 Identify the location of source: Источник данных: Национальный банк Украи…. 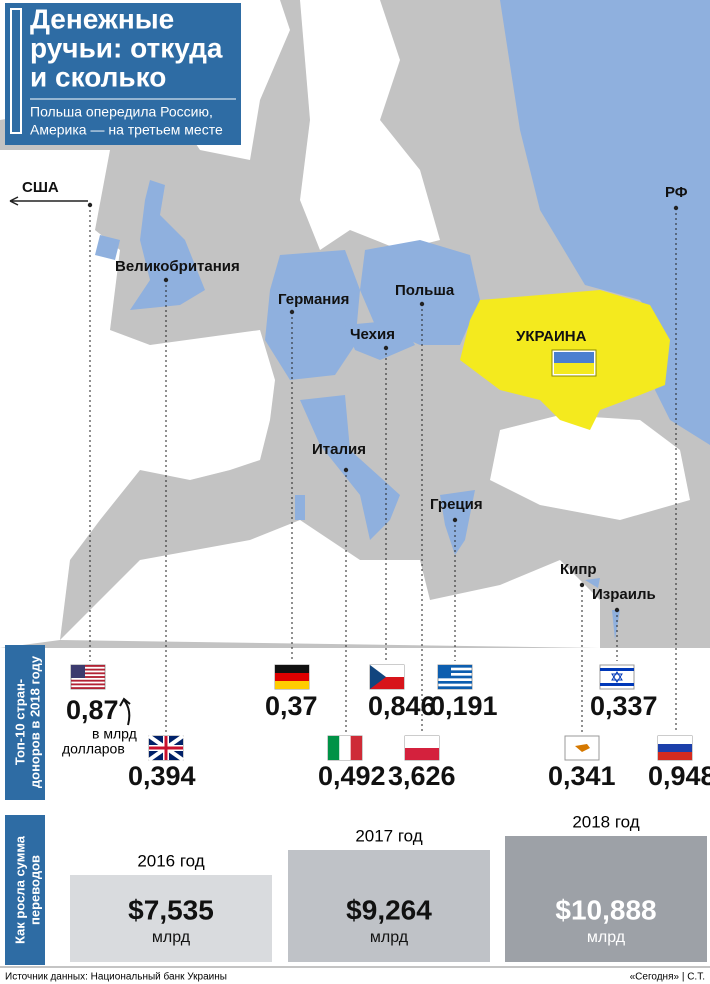
(116, 977).